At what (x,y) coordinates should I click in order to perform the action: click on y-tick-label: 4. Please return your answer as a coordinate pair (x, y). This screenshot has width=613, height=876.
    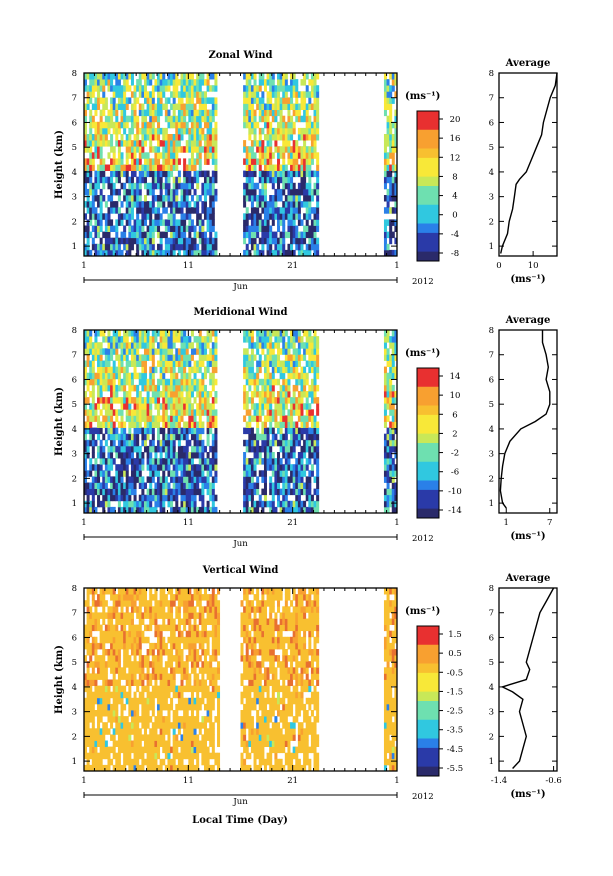
    Looking at the image, I should click on (74, 430).